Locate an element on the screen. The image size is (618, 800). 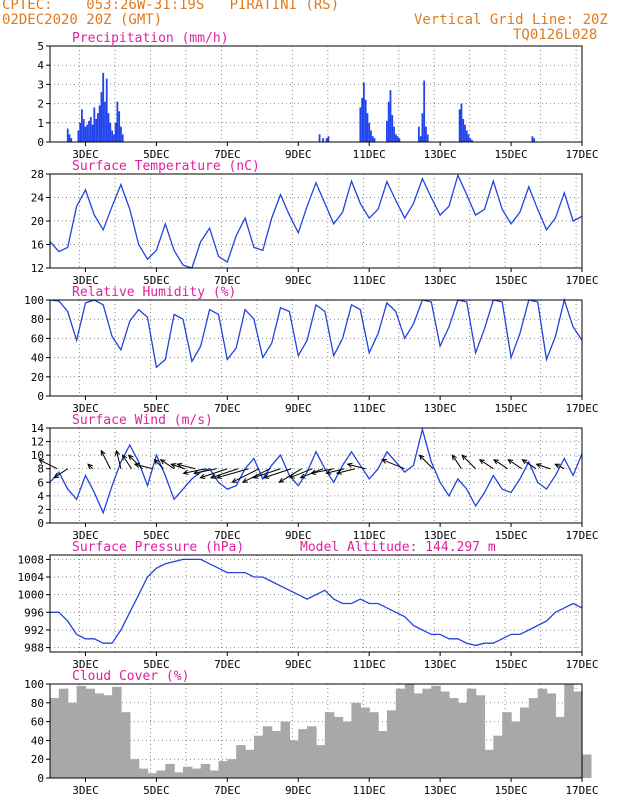
y-tick-label: 5 is located at coordinates (40, 46).